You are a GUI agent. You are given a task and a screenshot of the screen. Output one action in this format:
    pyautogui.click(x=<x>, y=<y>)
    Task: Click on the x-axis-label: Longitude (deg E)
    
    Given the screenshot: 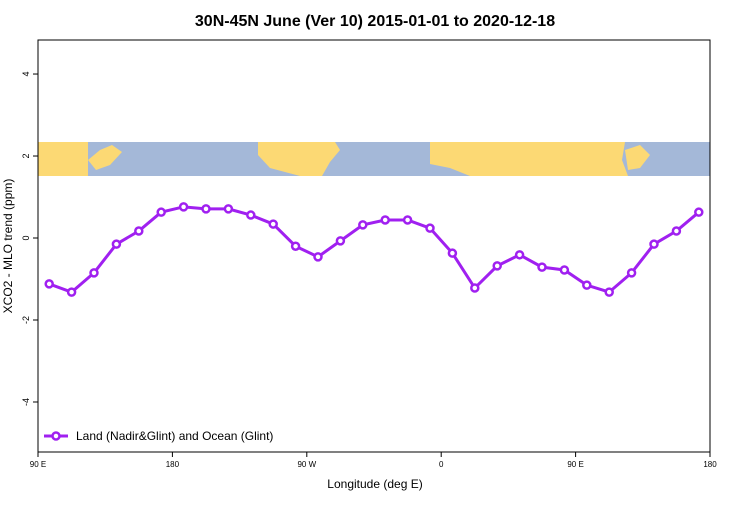 What is the action you would take?
    pyautogui.click(x=374, y=484)
    